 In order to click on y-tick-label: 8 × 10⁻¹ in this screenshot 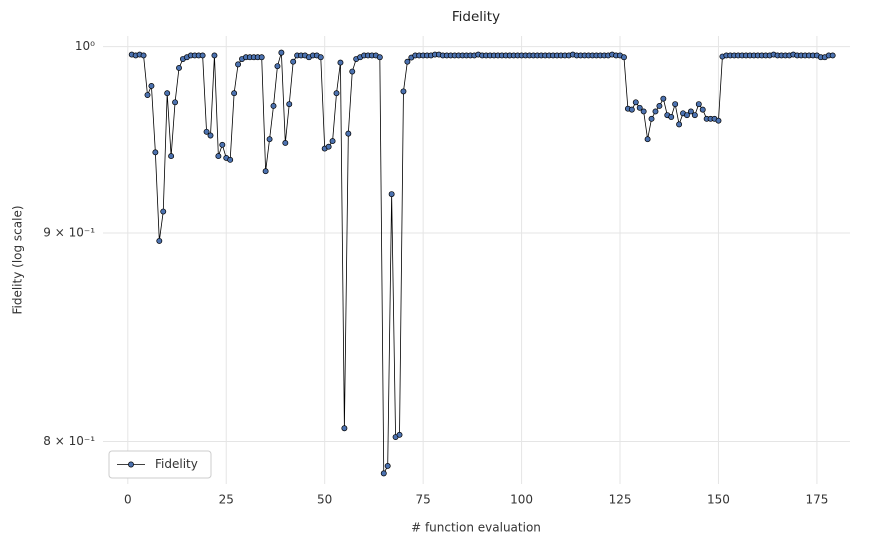, I will do `click(69, 441)`.